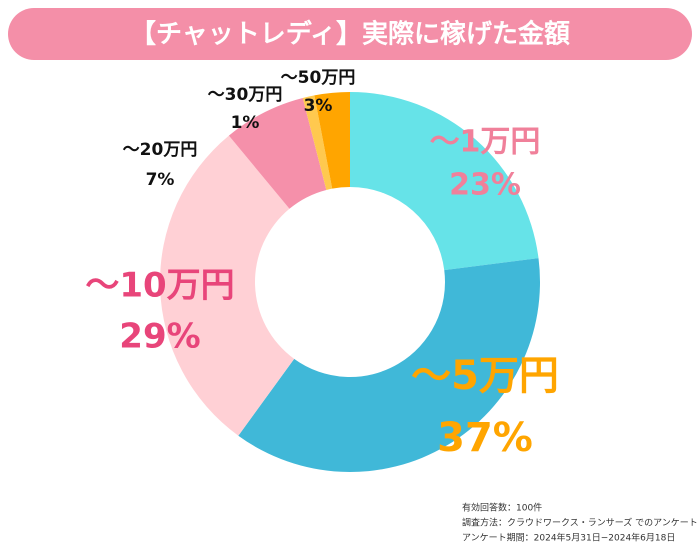 Image resolution: width=700 pixels, height=550 pixels. I want to click on value-label: 37%, so click(485, 438).